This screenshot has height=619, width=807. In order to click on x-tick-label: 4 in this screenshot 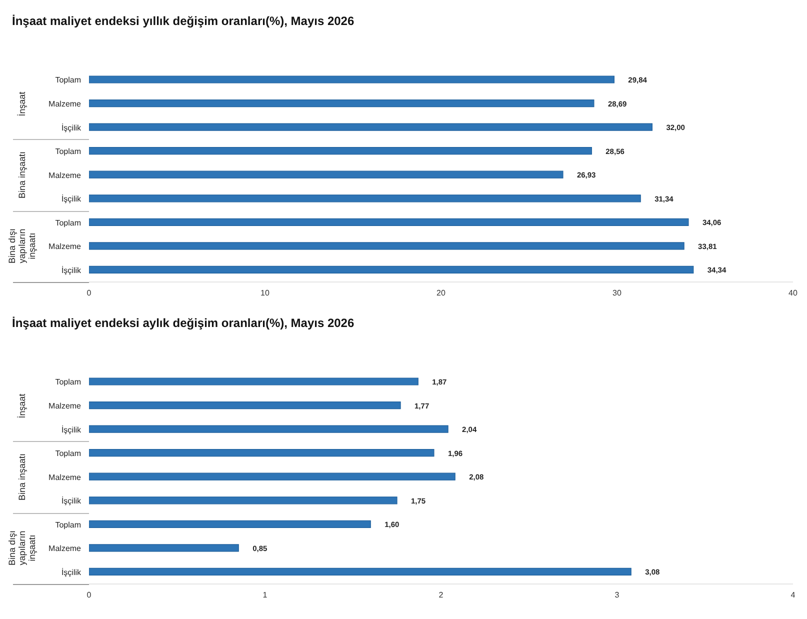, I will do `click(793, 595)`.